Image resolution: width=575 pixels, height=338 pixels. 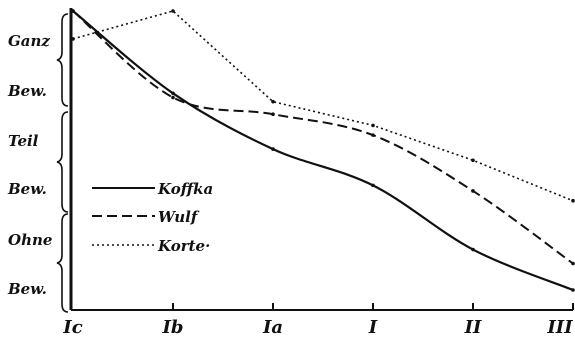 What do you see at coordinates (272, 327) in the screenshot?
I see `x-tick-label: Ia` at bounding box center [272, 327].